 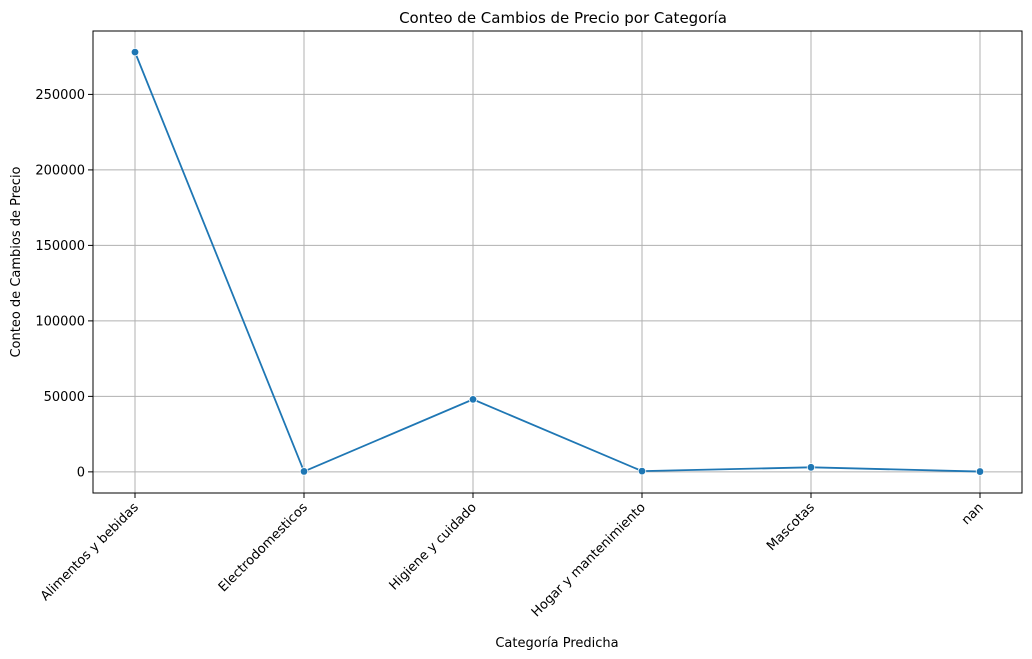 I want to click on x-tick-label: Higiene y cuidado, so click(x=433, y=546).